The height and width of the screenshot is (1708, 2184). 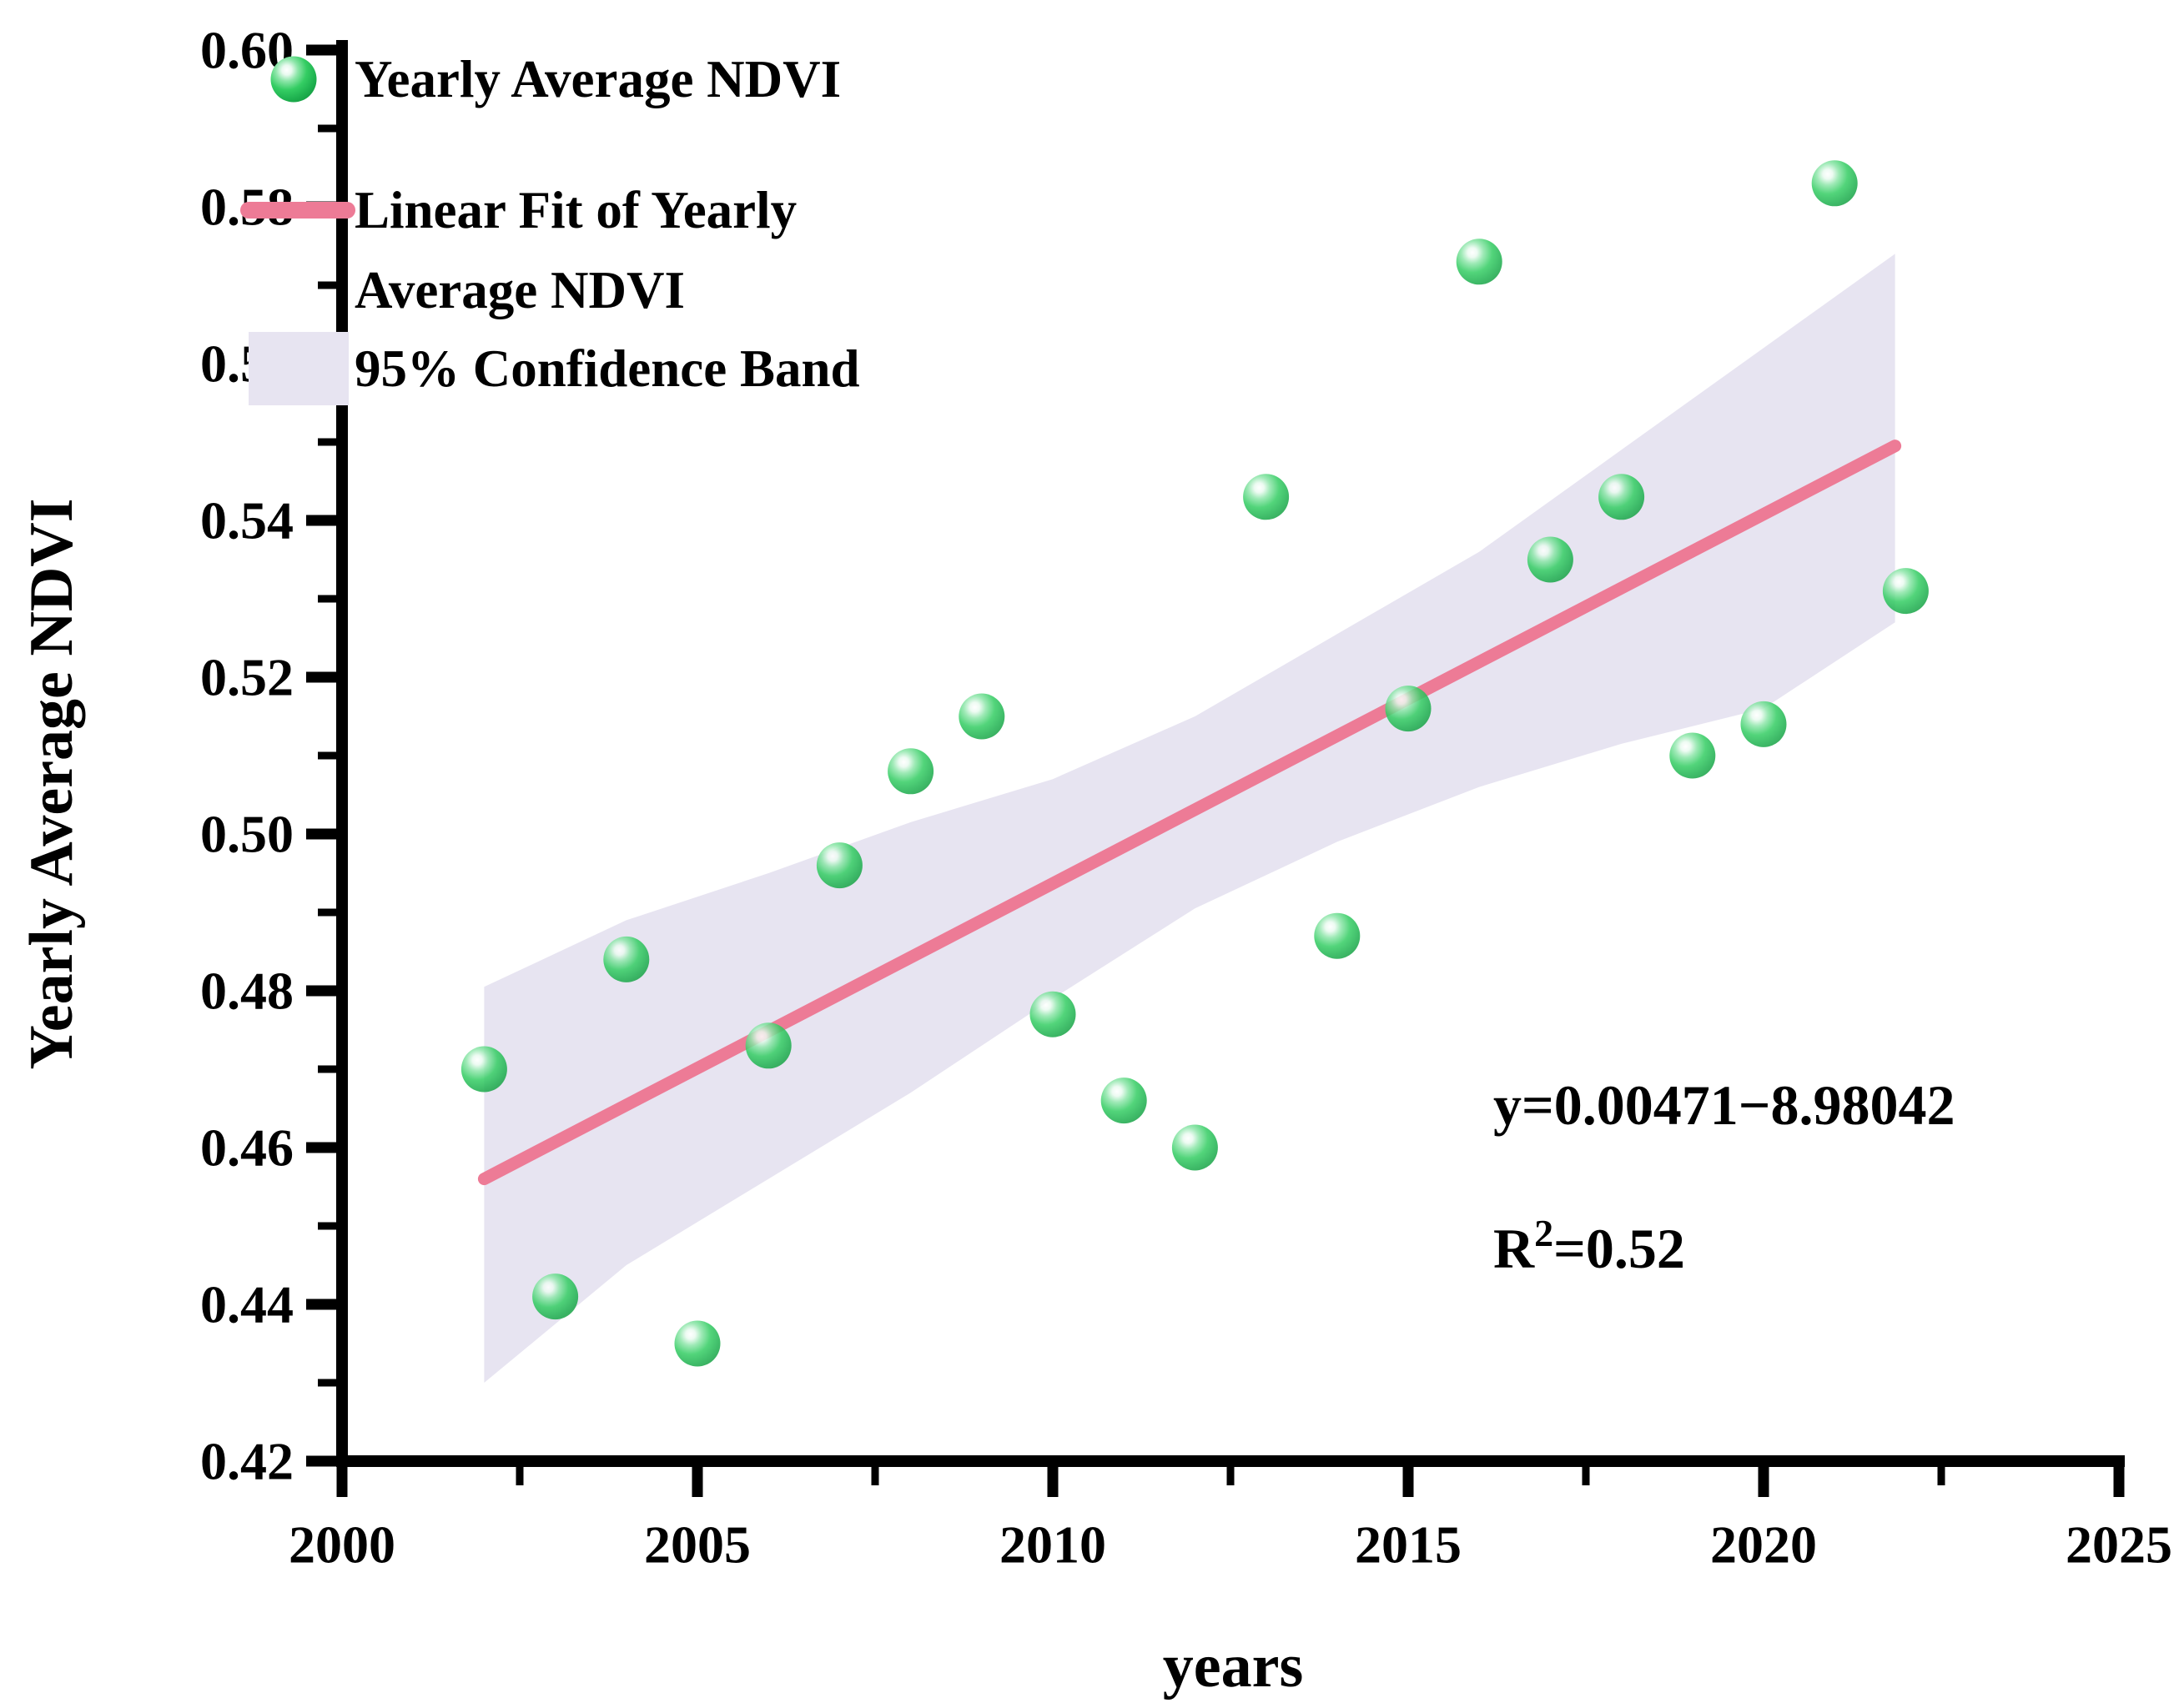 I want to click on legend-label-fit-2: Average NDVI, so click(x=520, y=290).